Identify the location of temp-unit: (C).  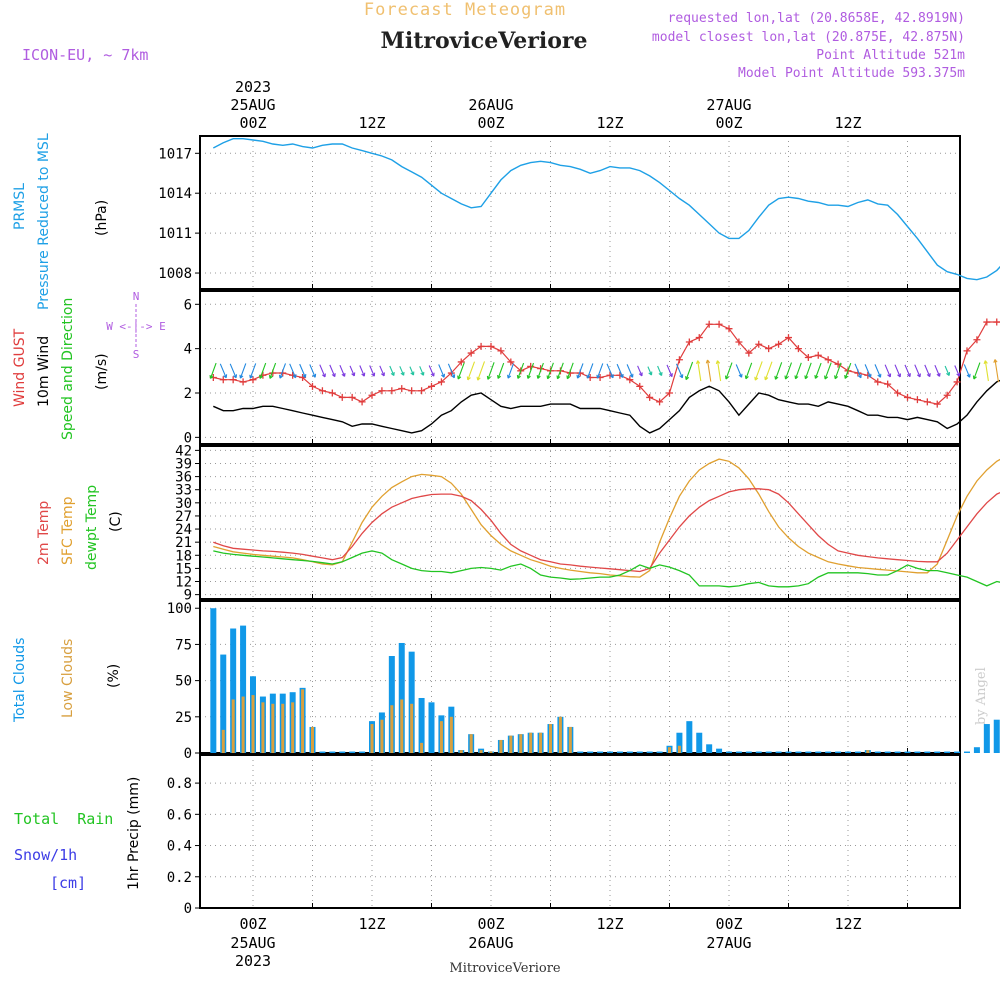
(116, 521).